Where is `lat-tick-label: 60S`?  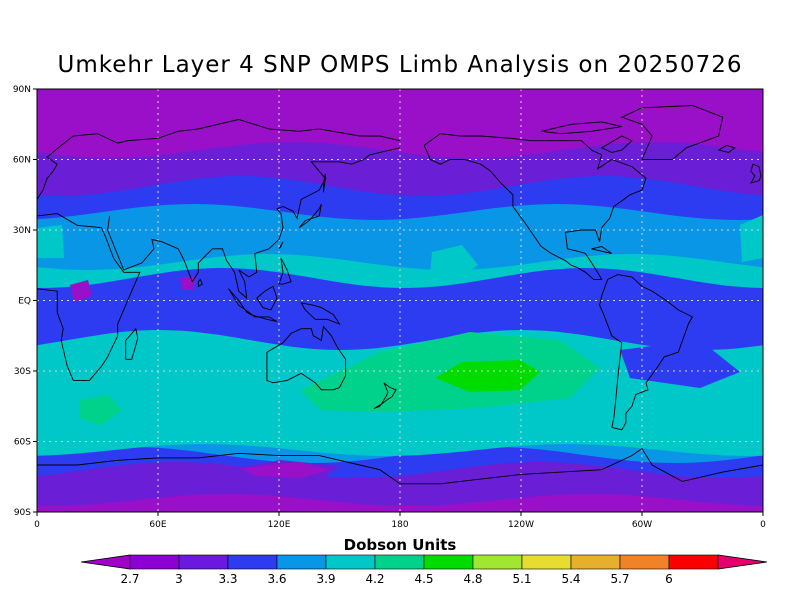 lat-tick-label: 60S is located at coordinates (22, 443).